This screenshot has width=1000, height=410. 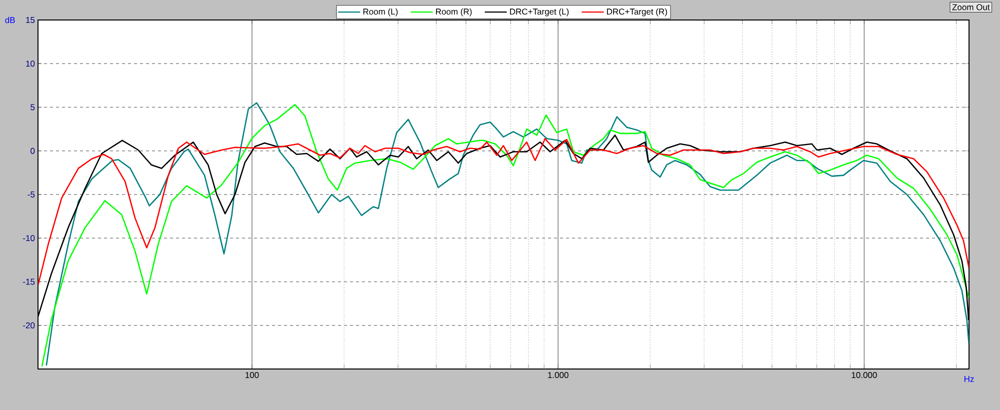 I want to click on legend-label: DRC+Target (R), so click(x=637, y=12).